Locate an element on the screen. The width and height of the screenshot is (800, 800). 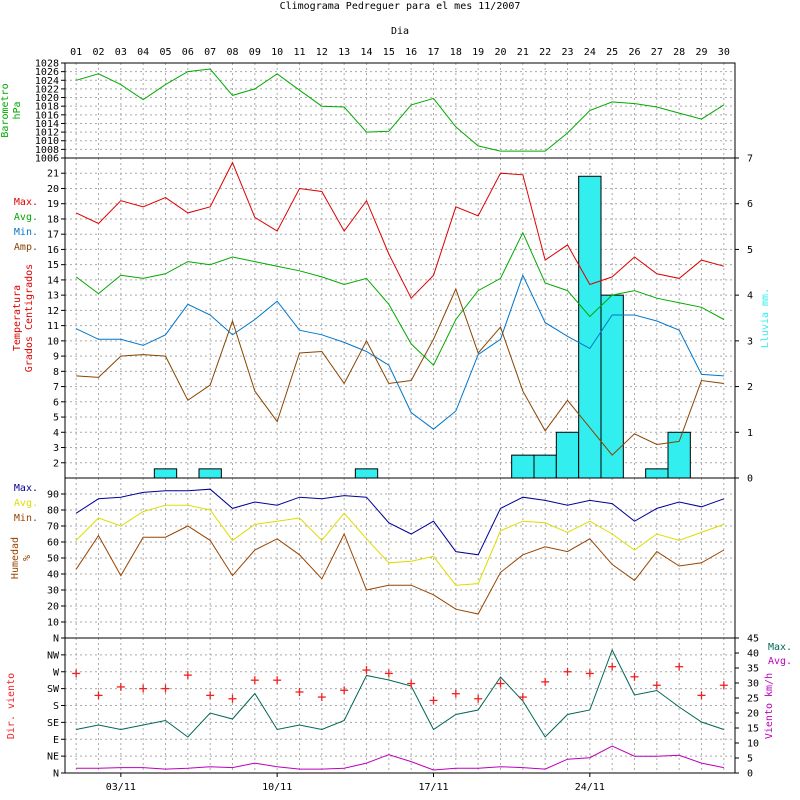
temperature-axis-title: Grados Centigrados is located at coordinates (29, 318).